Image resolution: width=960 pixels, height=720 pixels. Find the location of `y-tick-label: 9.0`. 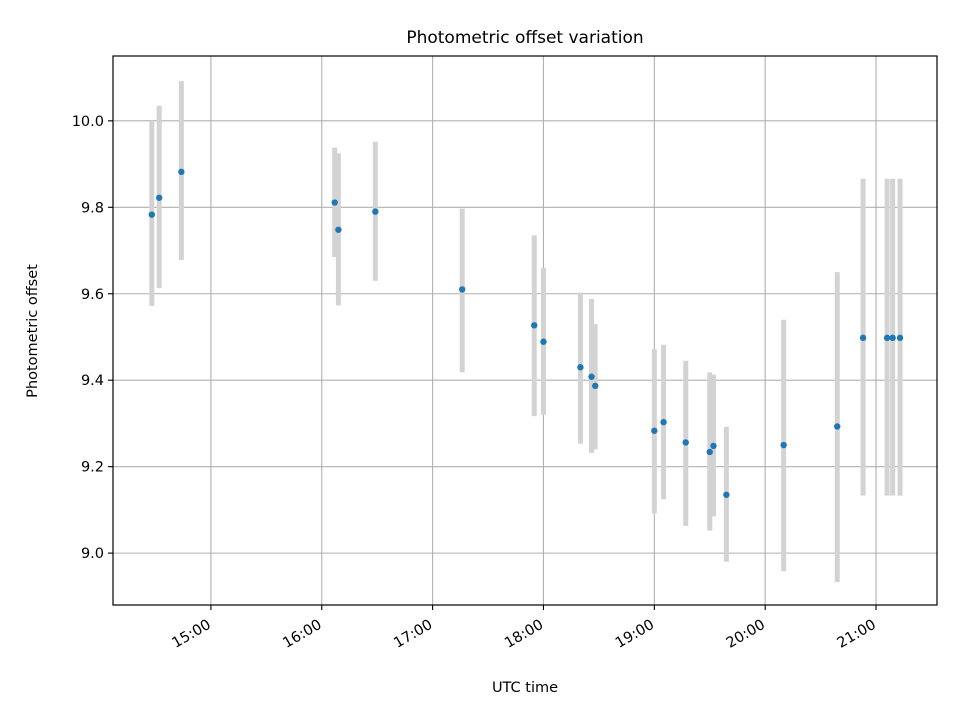

y-tick-label: 9.0 is located at coordinates (92, 554).